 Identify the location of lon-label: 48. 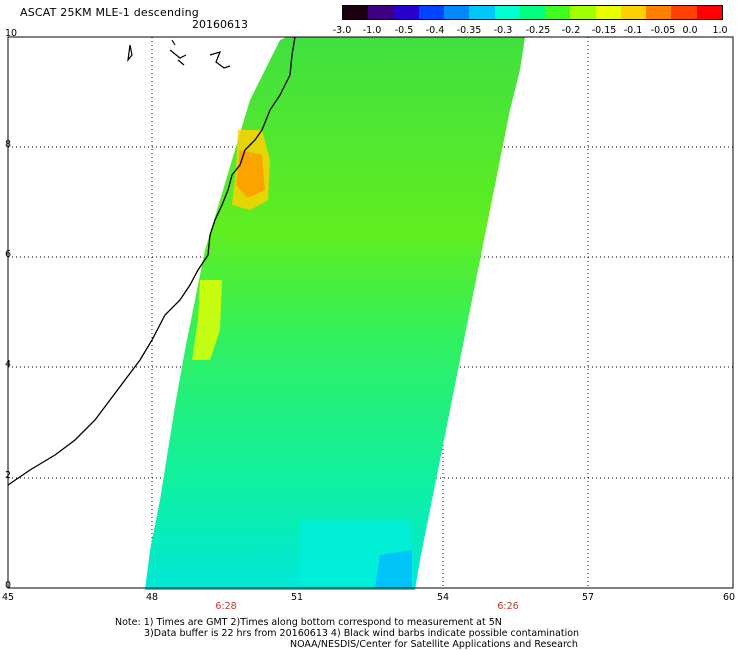
(152, 597).